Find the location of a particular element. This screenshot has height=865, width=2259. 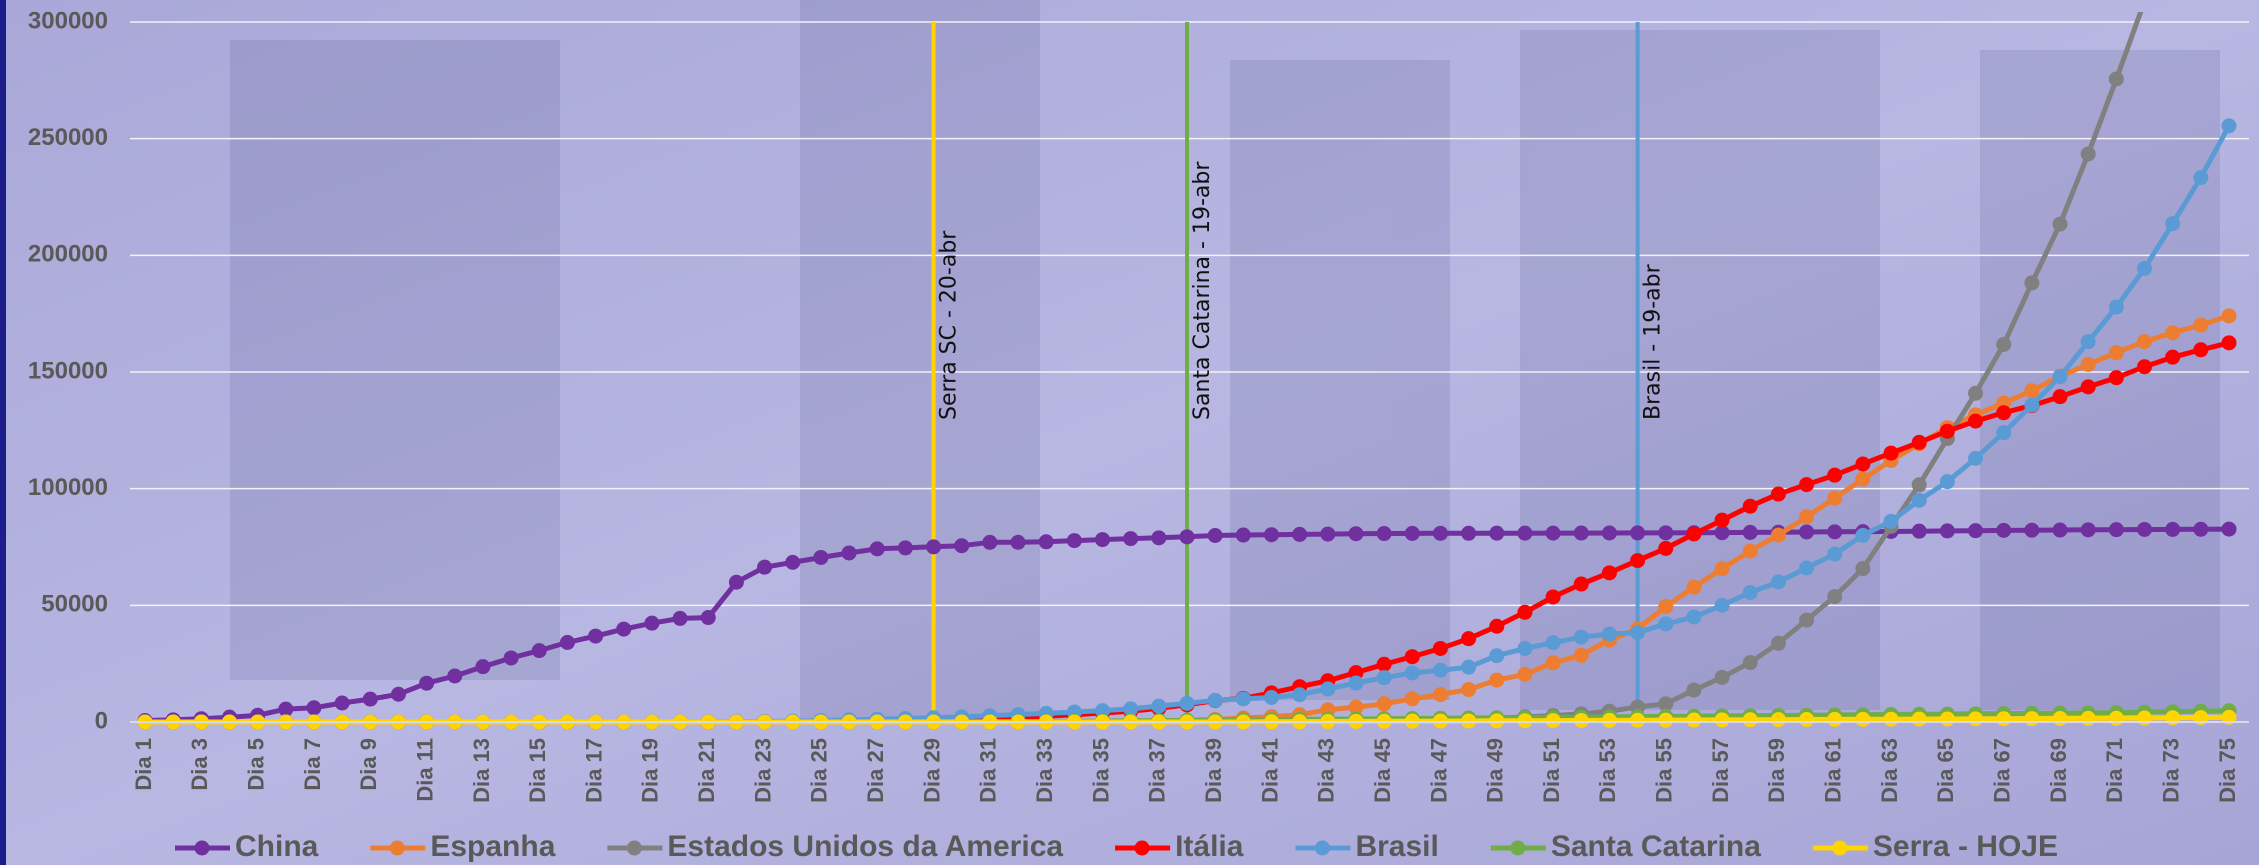

x-tick-label: Dia 75 is located at coordinates (2227, 770).